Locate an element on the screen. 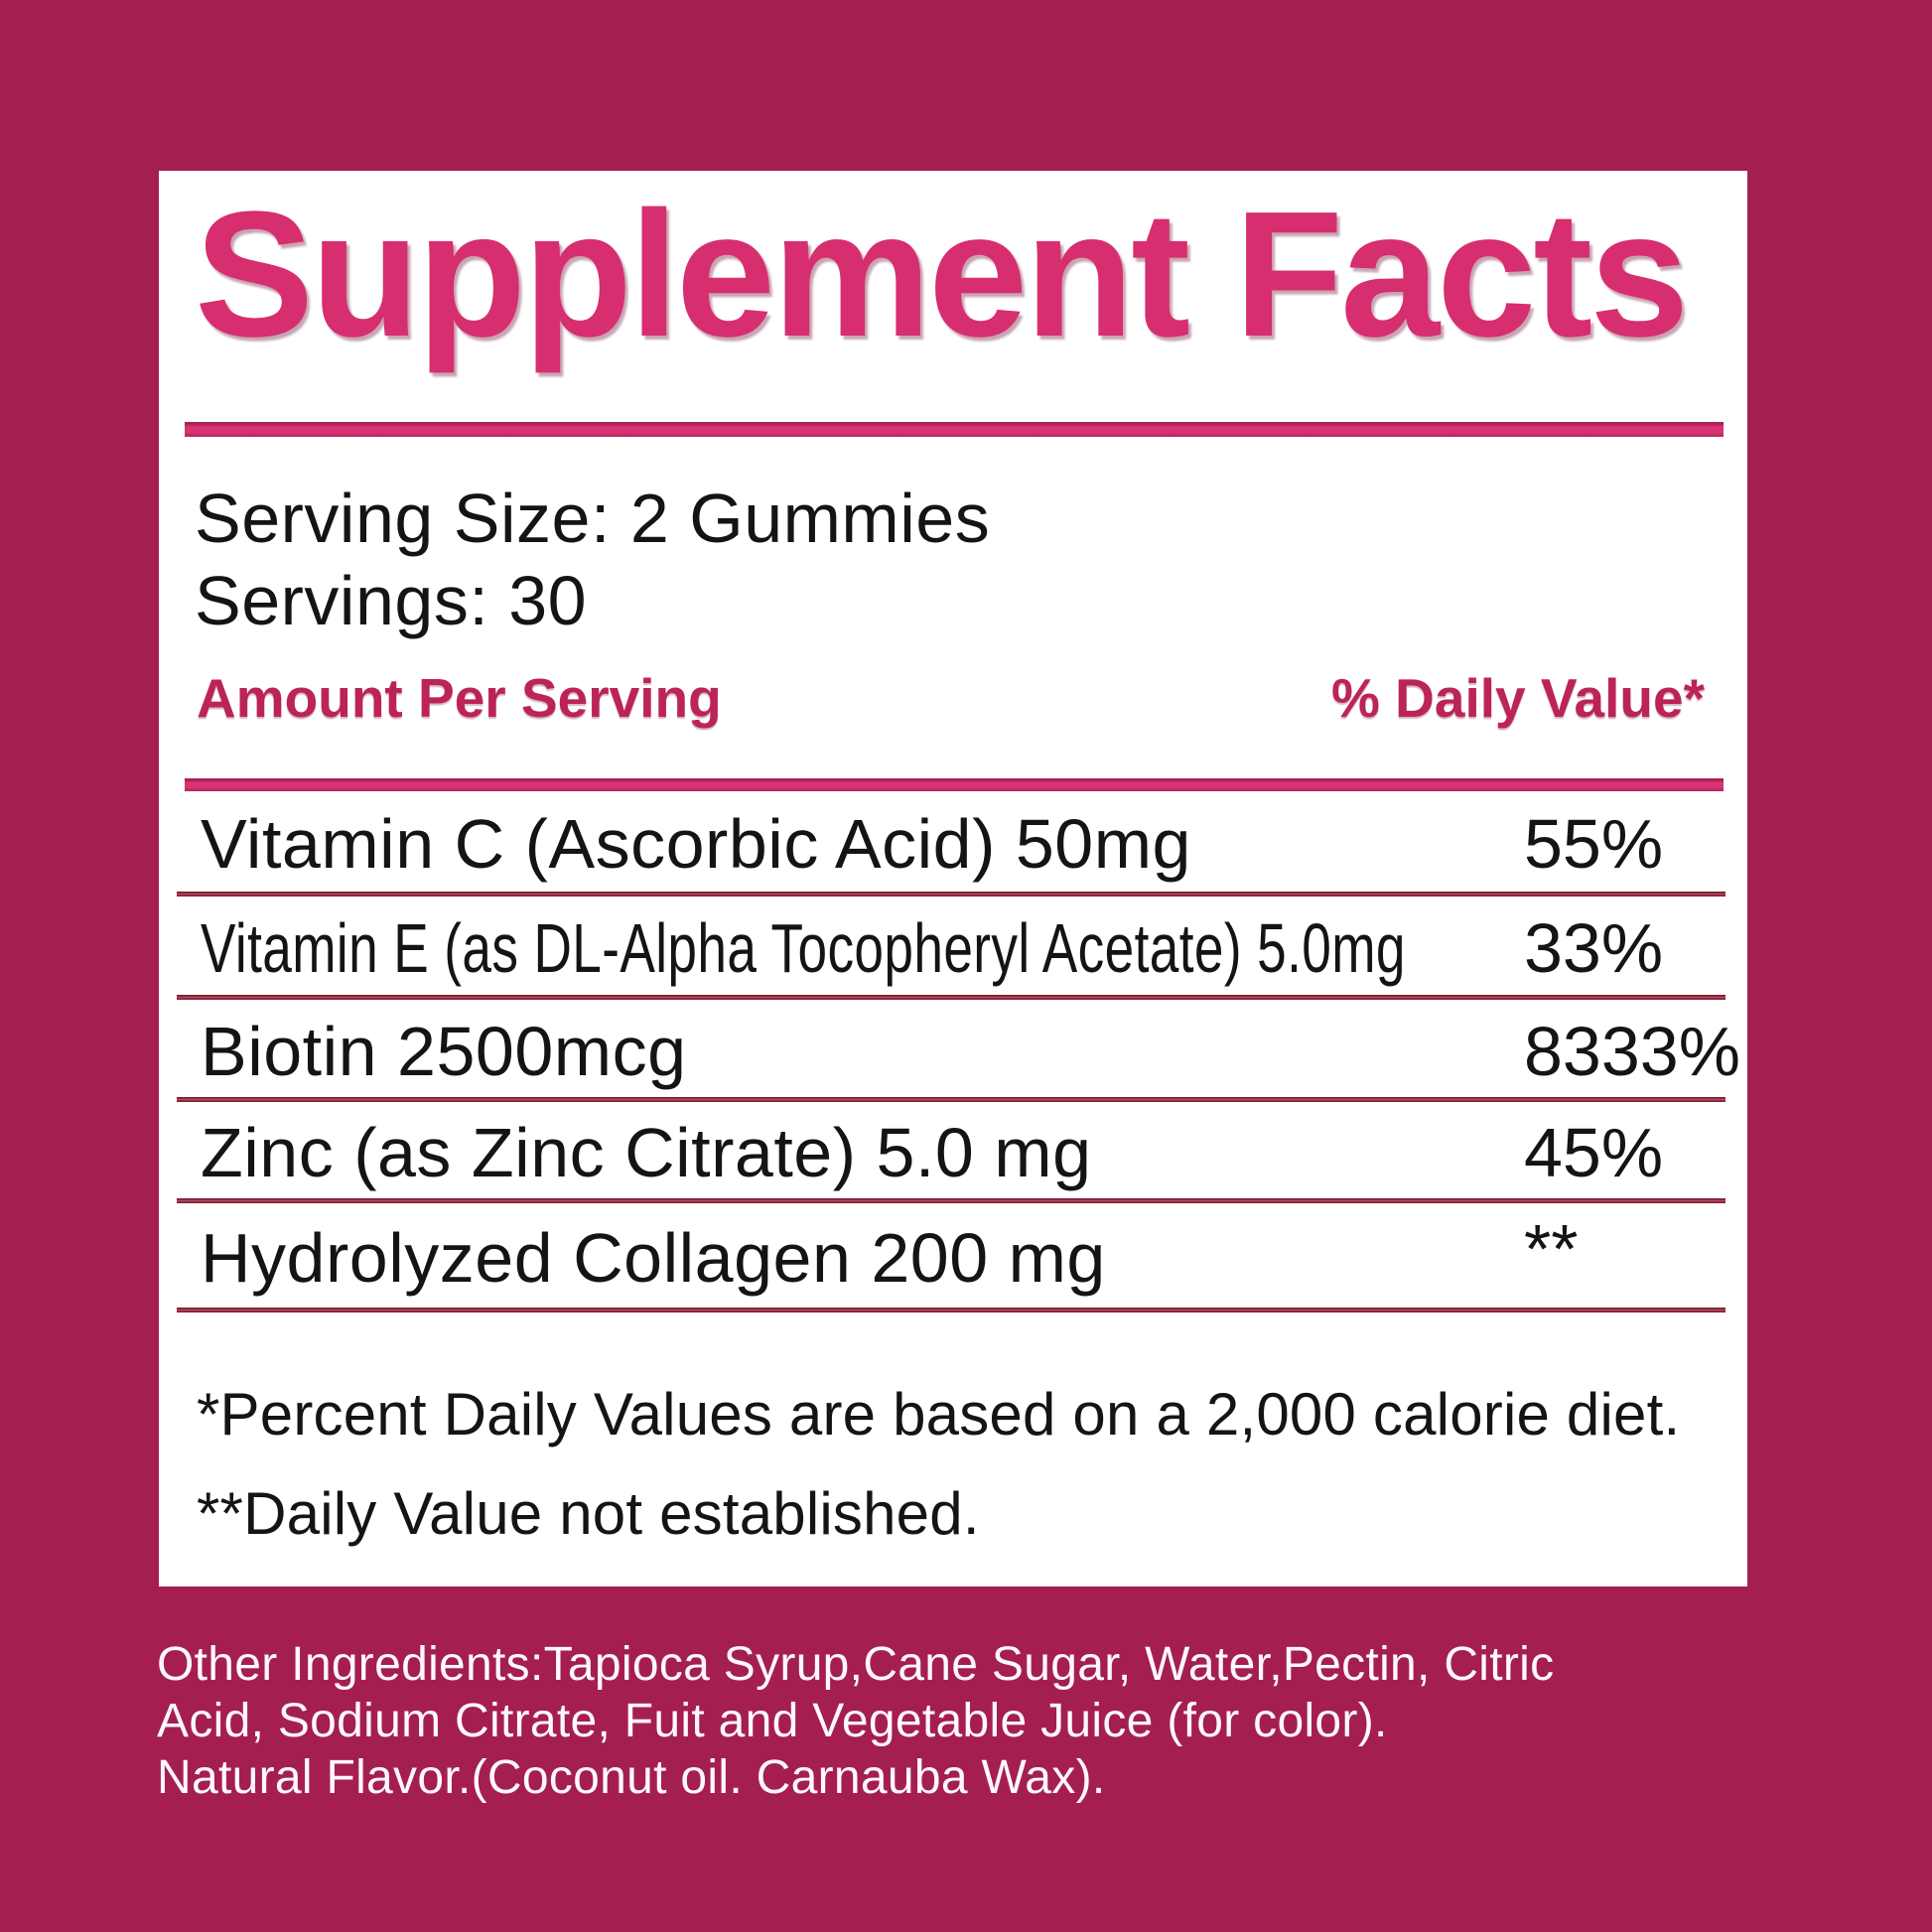 Image resolution: width=1932 pixels, height=1932 pixels. title-rule is located at coordinates (955, 430).